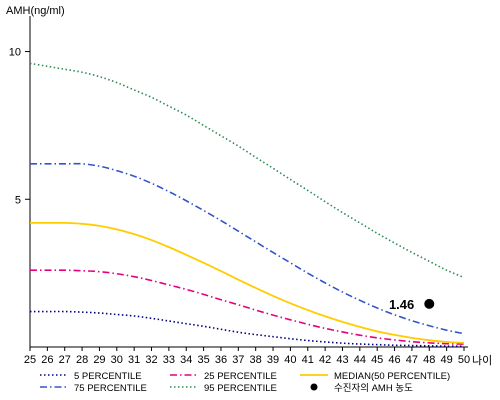 The image size is (500, 400). I want to click on legend-label-95-percentile: 95 PERCENTILE, so click(240, 388).